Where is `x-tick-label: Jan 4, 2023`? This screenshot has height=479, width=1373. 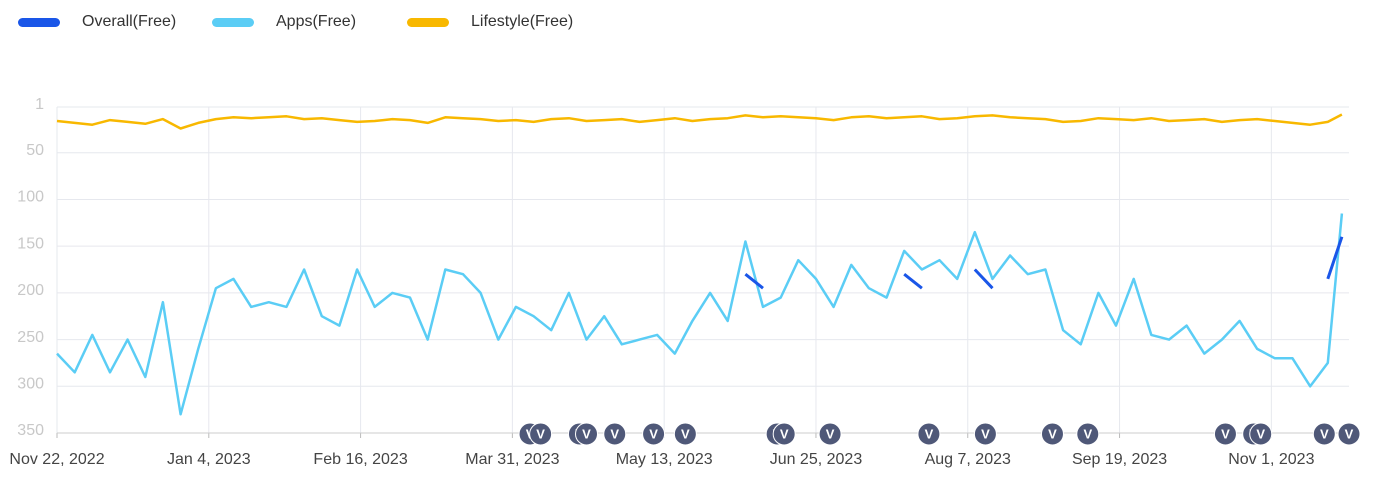 x-tick-label: Jan 4, 2023 is located at coordinates (209, 459).